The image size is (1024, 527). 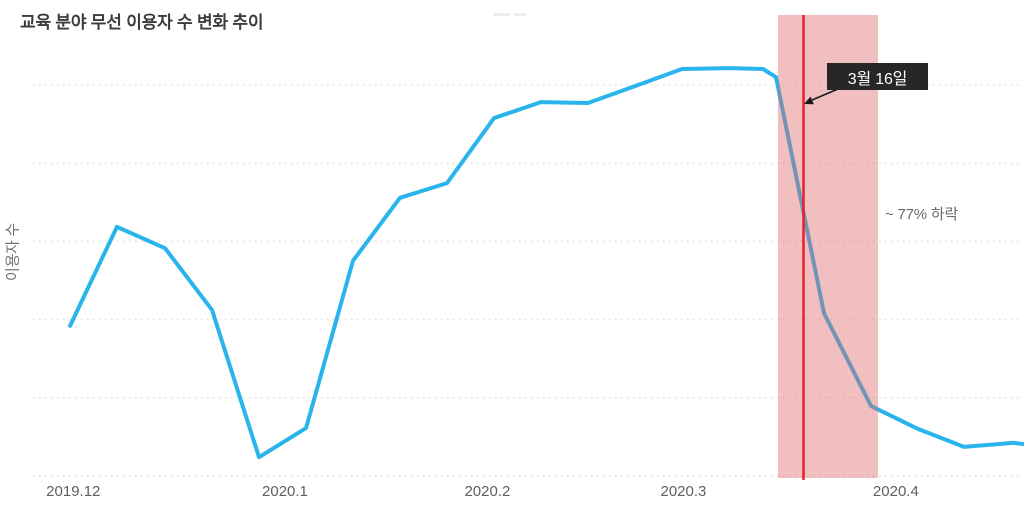 What do you see at coordinates (13, 252) in the screenshot?
I see `y-axis-label: 이용자 수` at bounding box center [13, 252].